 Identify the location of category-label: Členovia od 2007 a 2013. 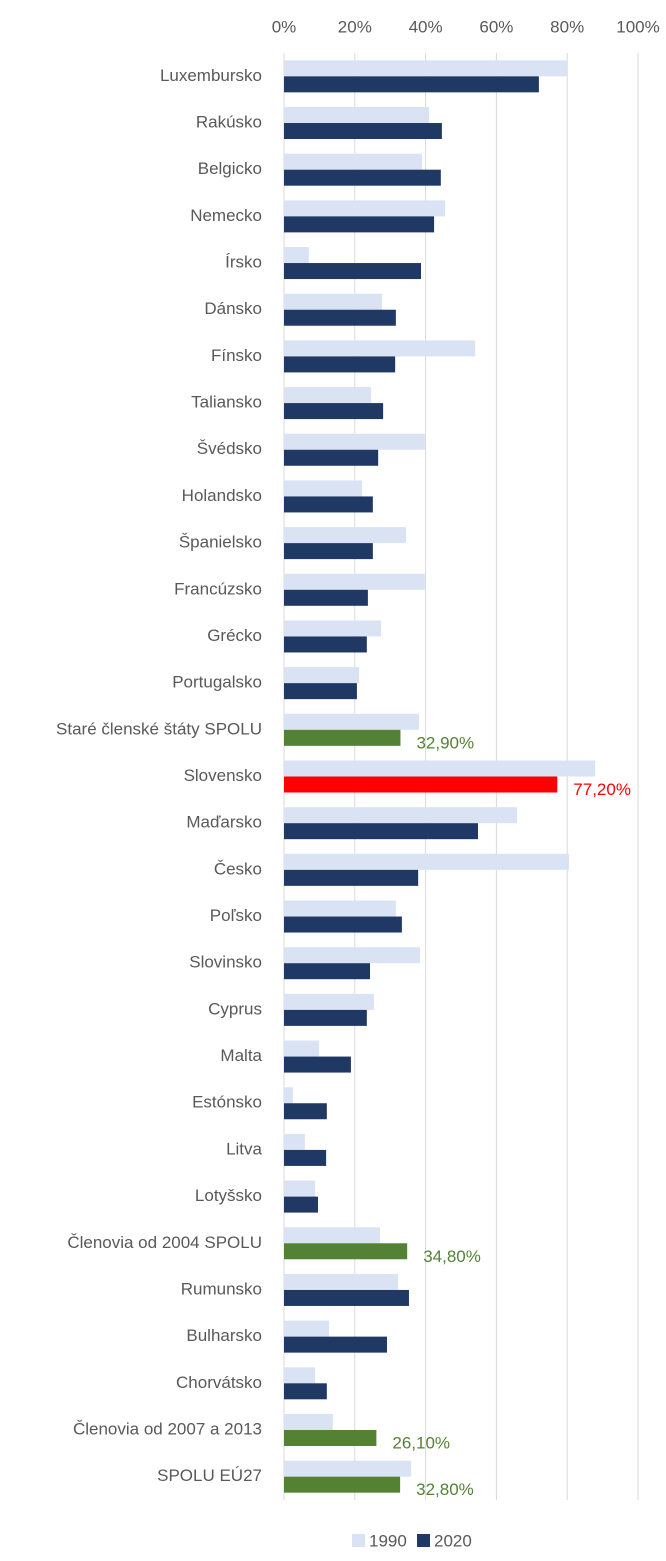
(167, 1428).